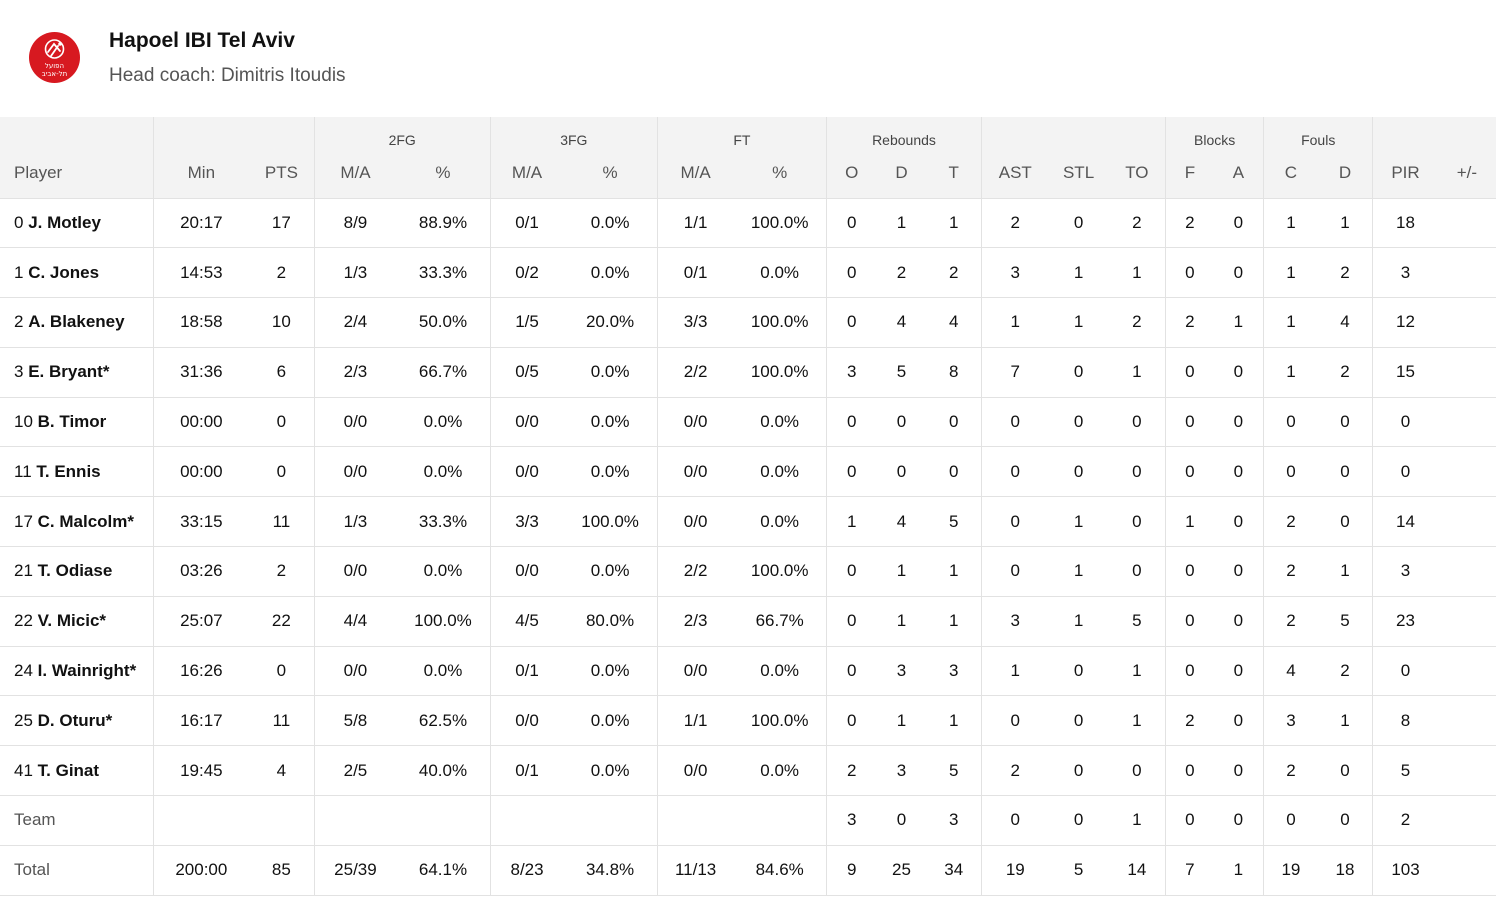 This screenshot has width=1496, height=898. Describe the element at coordinates (954, 174) in the screenshot. I see `col-reb-t: T` at that location.